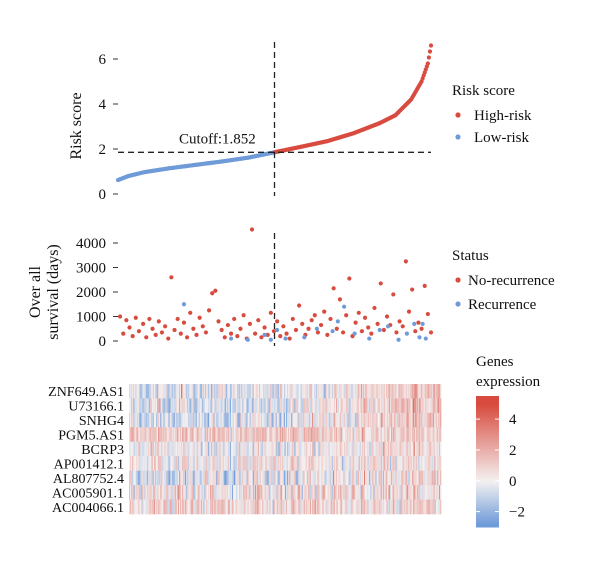 This screenshot has height=570, width=600. I want to click on colorbar-segment, so click(487, 482).